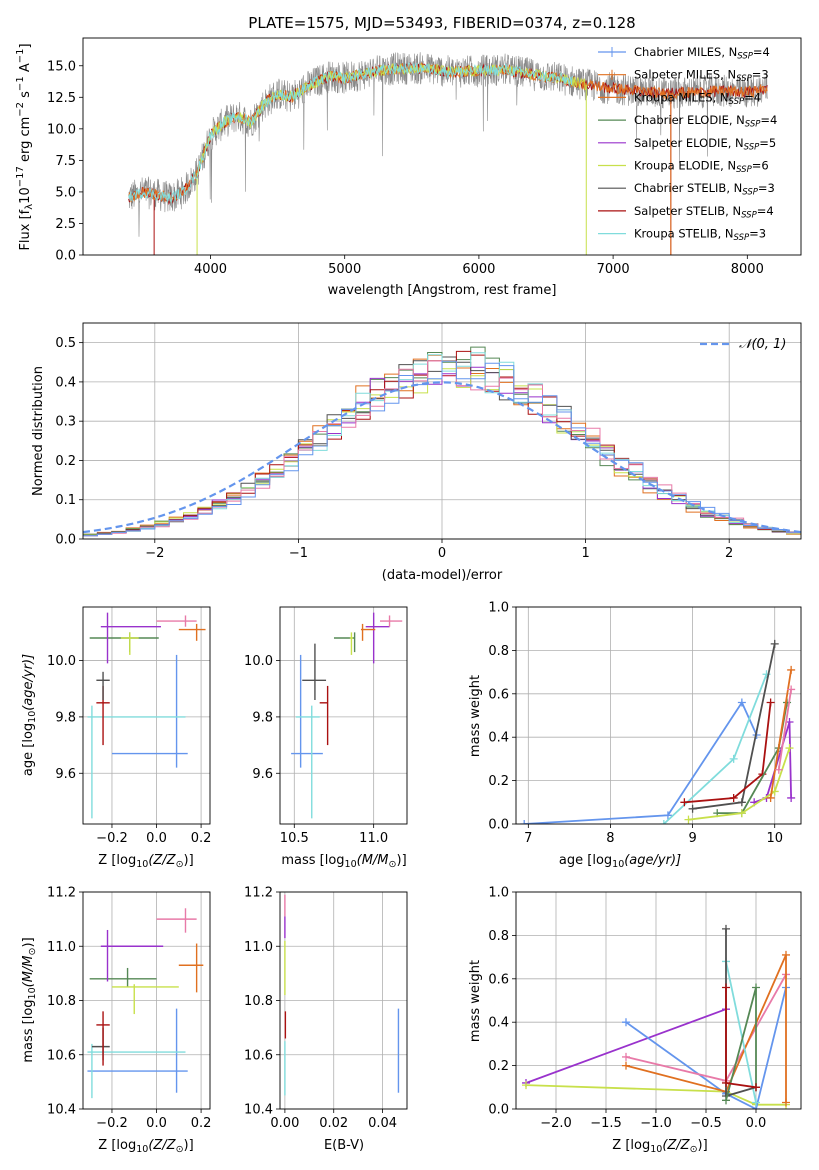 The image size is (819, 1170). I want to click on legend-label: Chabrier MILES, N, so click(685, 52).